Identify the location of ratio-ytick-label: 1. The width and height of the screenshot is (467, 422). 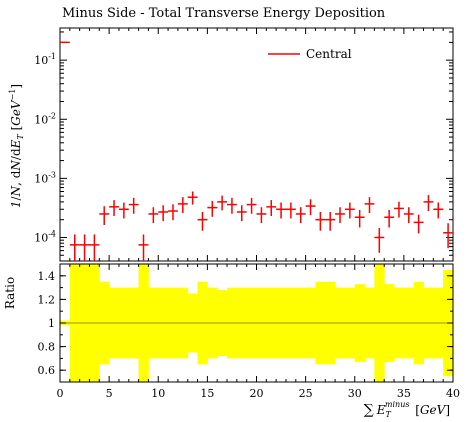
(51, 323).